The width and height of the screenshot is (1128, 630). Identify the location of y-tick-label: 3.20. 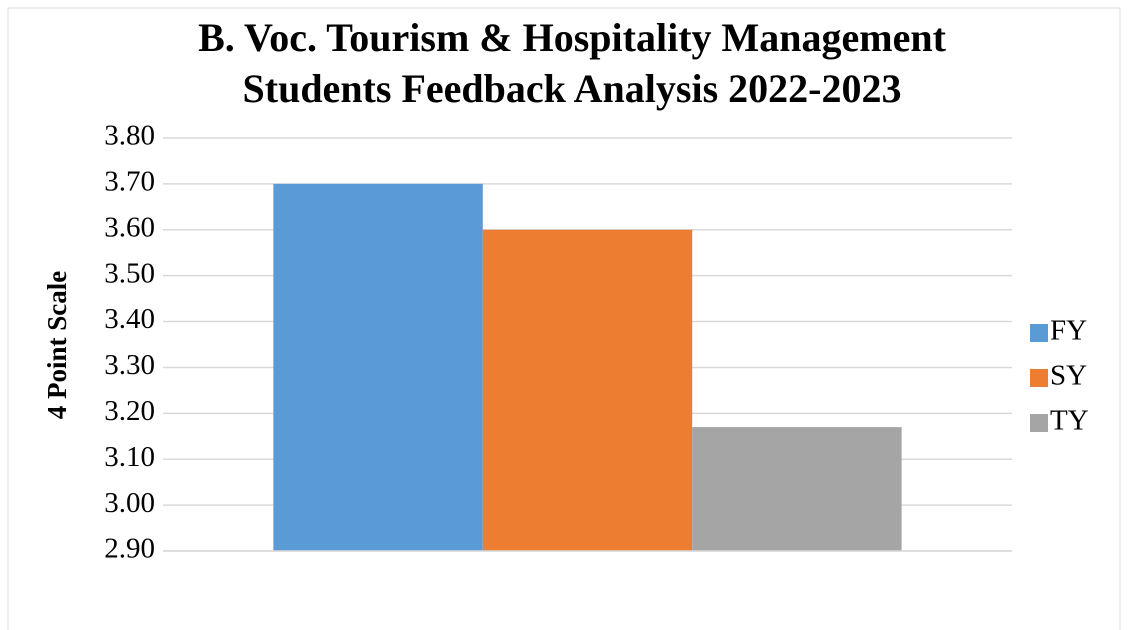
(129, 411).